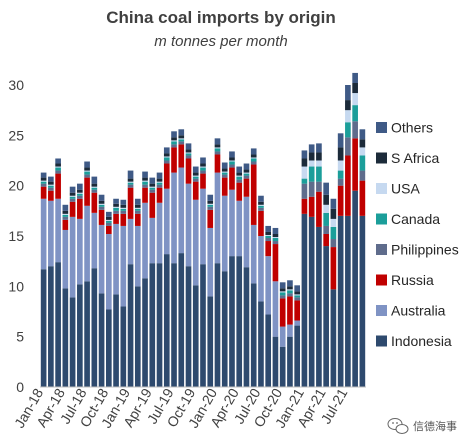 This screenshot has height=447, width=473. I want to click on watermark-text: 信德海事, so click(435, 426).